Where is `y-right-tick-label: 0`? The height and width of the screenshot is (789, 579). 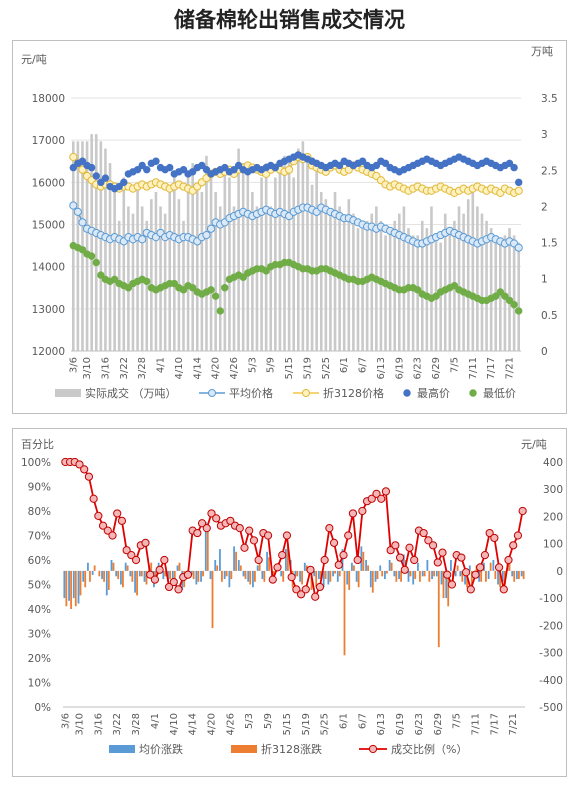
y-right-tick-label: 0 is located at coordinates (559, 572).